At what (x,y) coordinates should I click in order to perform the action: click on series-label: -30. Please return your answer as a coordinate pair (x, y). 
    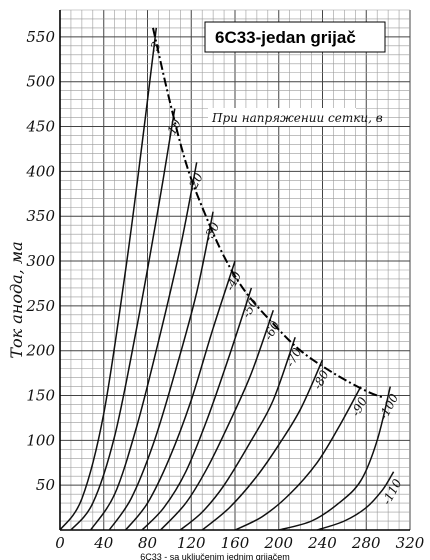
    Looking at the image, I should click on (212, 232).